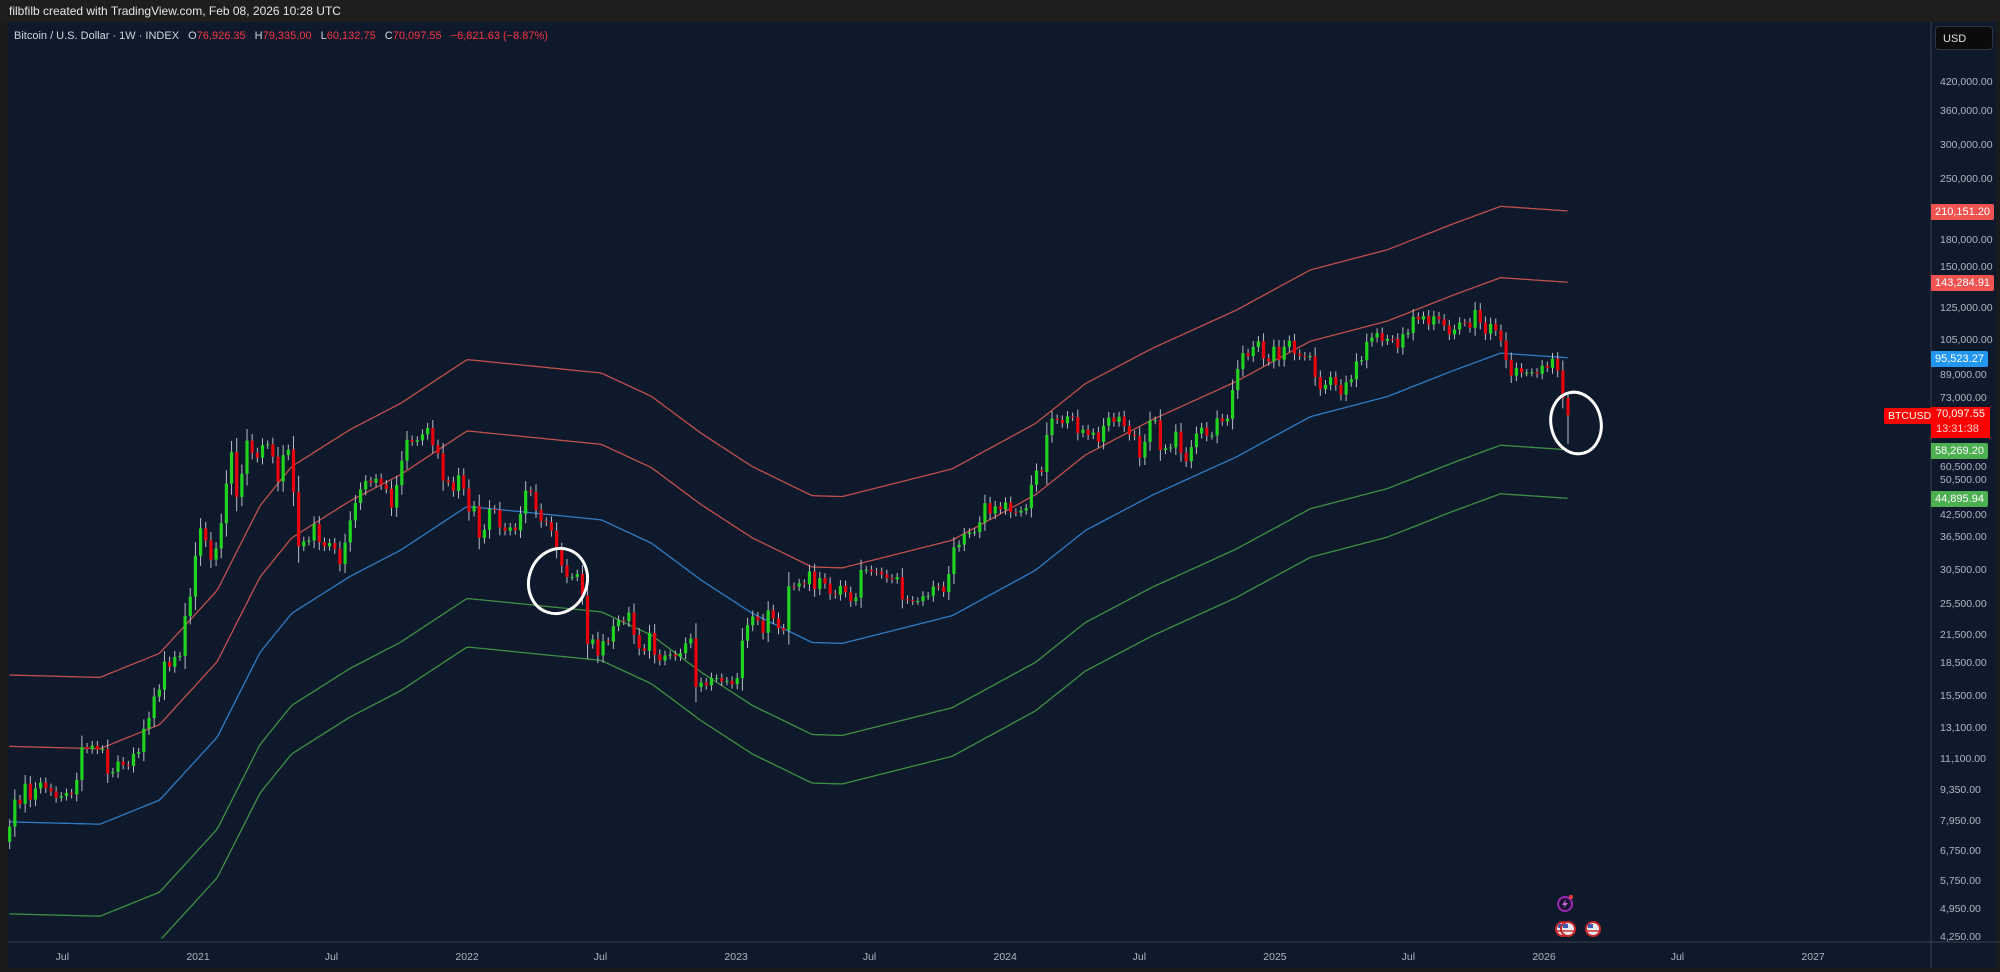 Image resolution: width=2000 pixels, height=972 pixels. What do you see at coordinates (1565, 903) in the screenshot?
I see `lightning-event-icon` at bounding box center [1565, 903].